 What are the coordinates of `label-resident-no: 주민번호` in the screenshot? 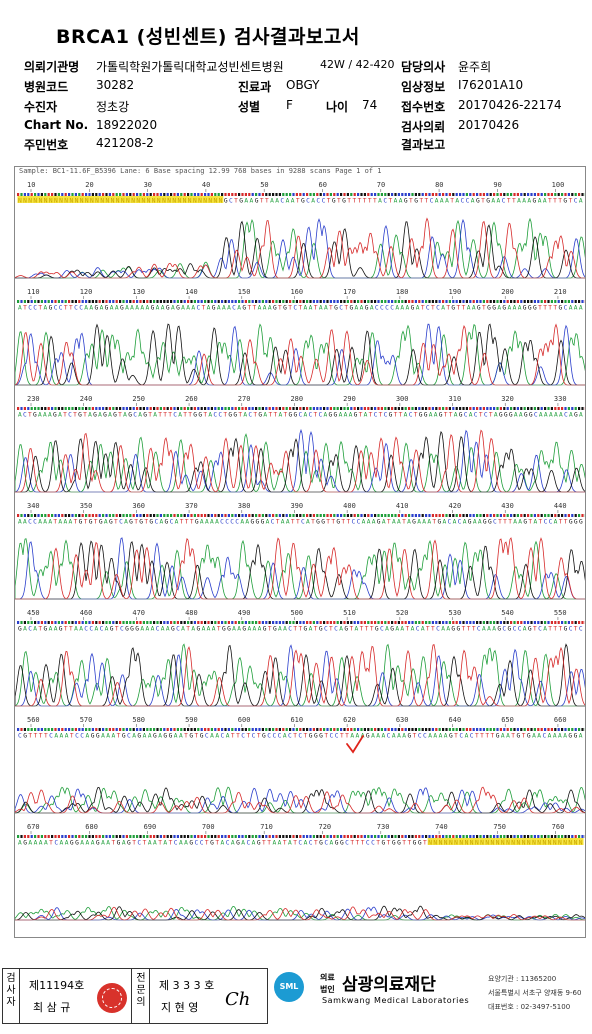 It's located at (46, 145).